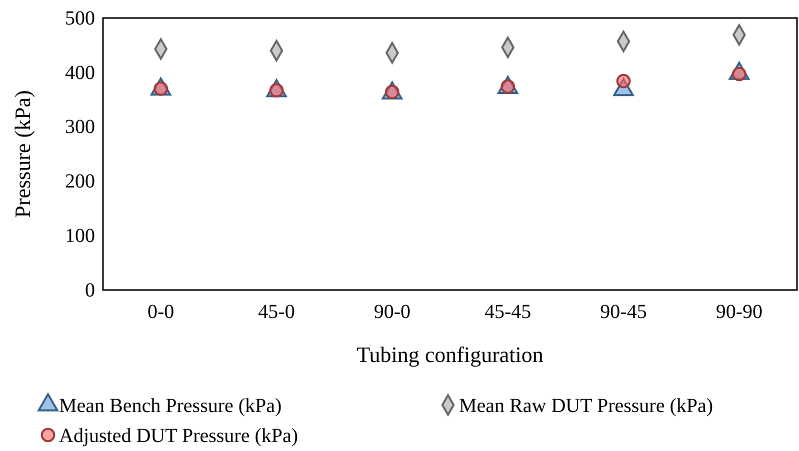 The height and width of the screenshot is (451, 799). Describe the element at coordinates (80, 236) in the screenshot. I see `y-tick-label: 100` at that location.